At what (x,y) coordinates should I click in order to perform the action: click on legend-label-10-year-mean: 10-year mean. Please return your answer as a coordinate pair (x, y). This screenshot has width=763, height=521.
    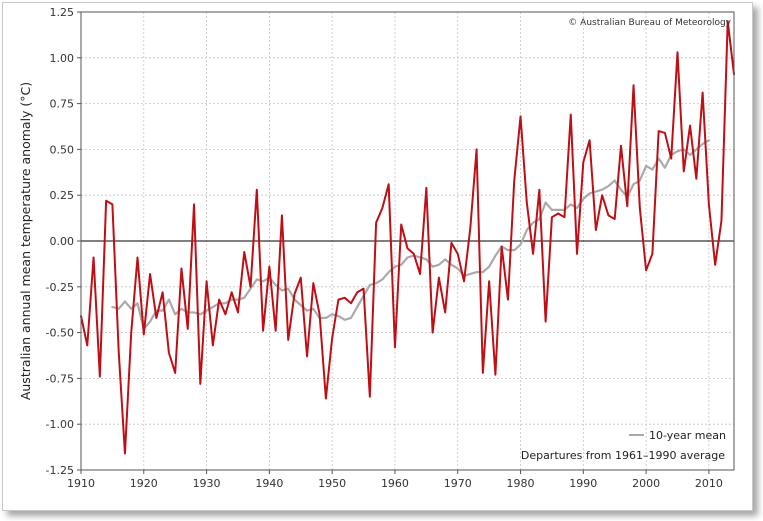
    Looking at the image, I should click on (687, 435).